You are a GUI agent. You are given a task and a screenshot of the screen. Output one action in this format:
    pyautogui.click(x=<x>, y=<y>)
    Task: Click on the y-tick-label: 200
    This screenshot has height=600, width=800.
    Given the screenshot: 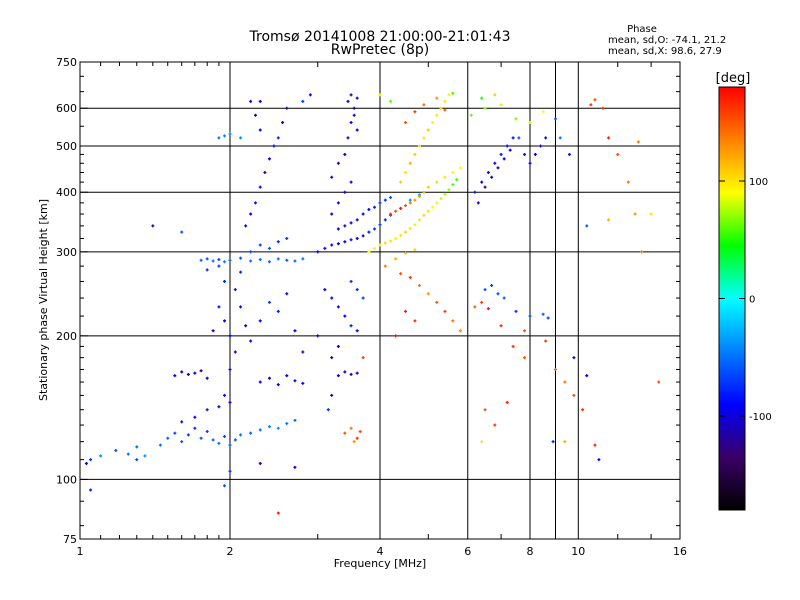 What is the action you would take?
    pyautogui.click(x=66, y=336)
    